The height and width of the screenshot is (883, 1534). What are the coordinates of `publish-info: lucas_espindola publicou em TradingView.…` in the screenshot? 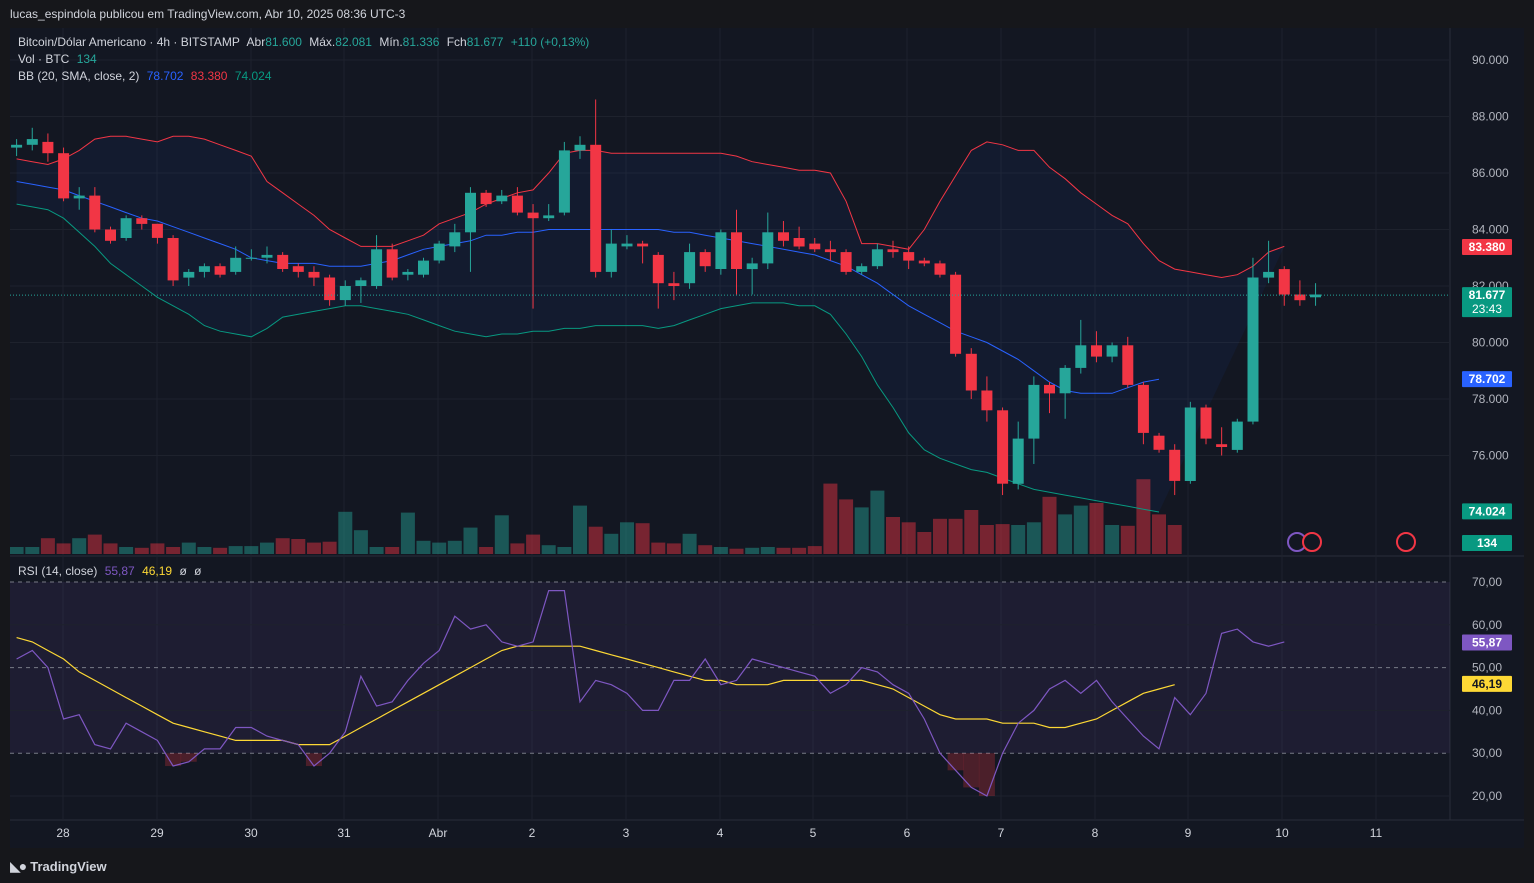 It's located at (208, 14).